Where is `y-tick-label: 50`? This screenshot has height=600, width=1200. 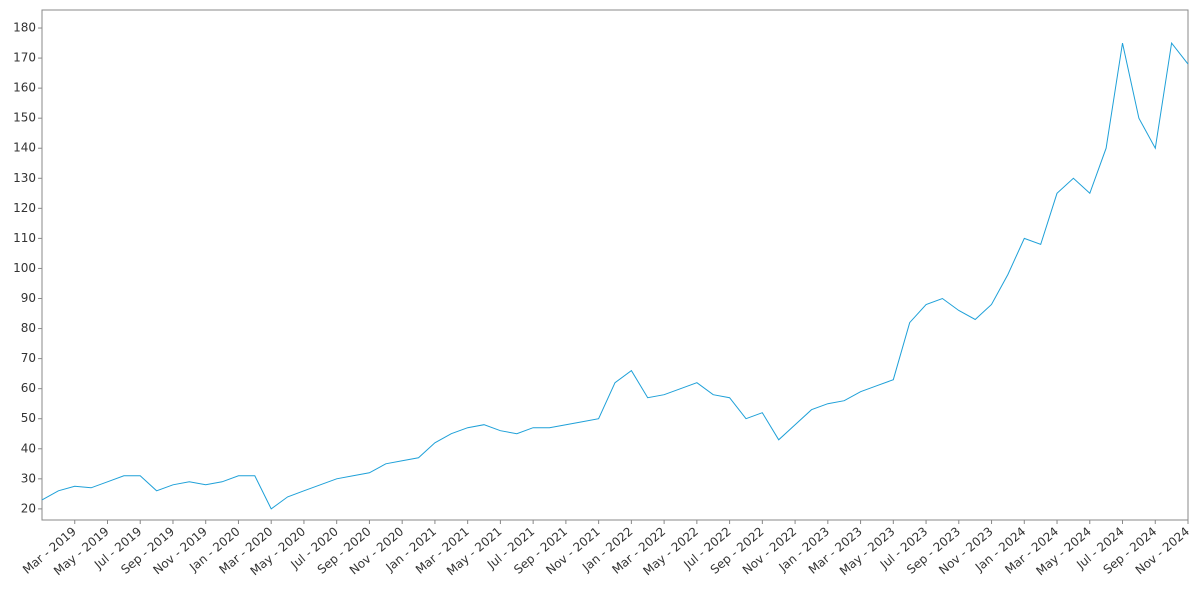 y-tick-label: 50 is located at coordinates (28, 418).